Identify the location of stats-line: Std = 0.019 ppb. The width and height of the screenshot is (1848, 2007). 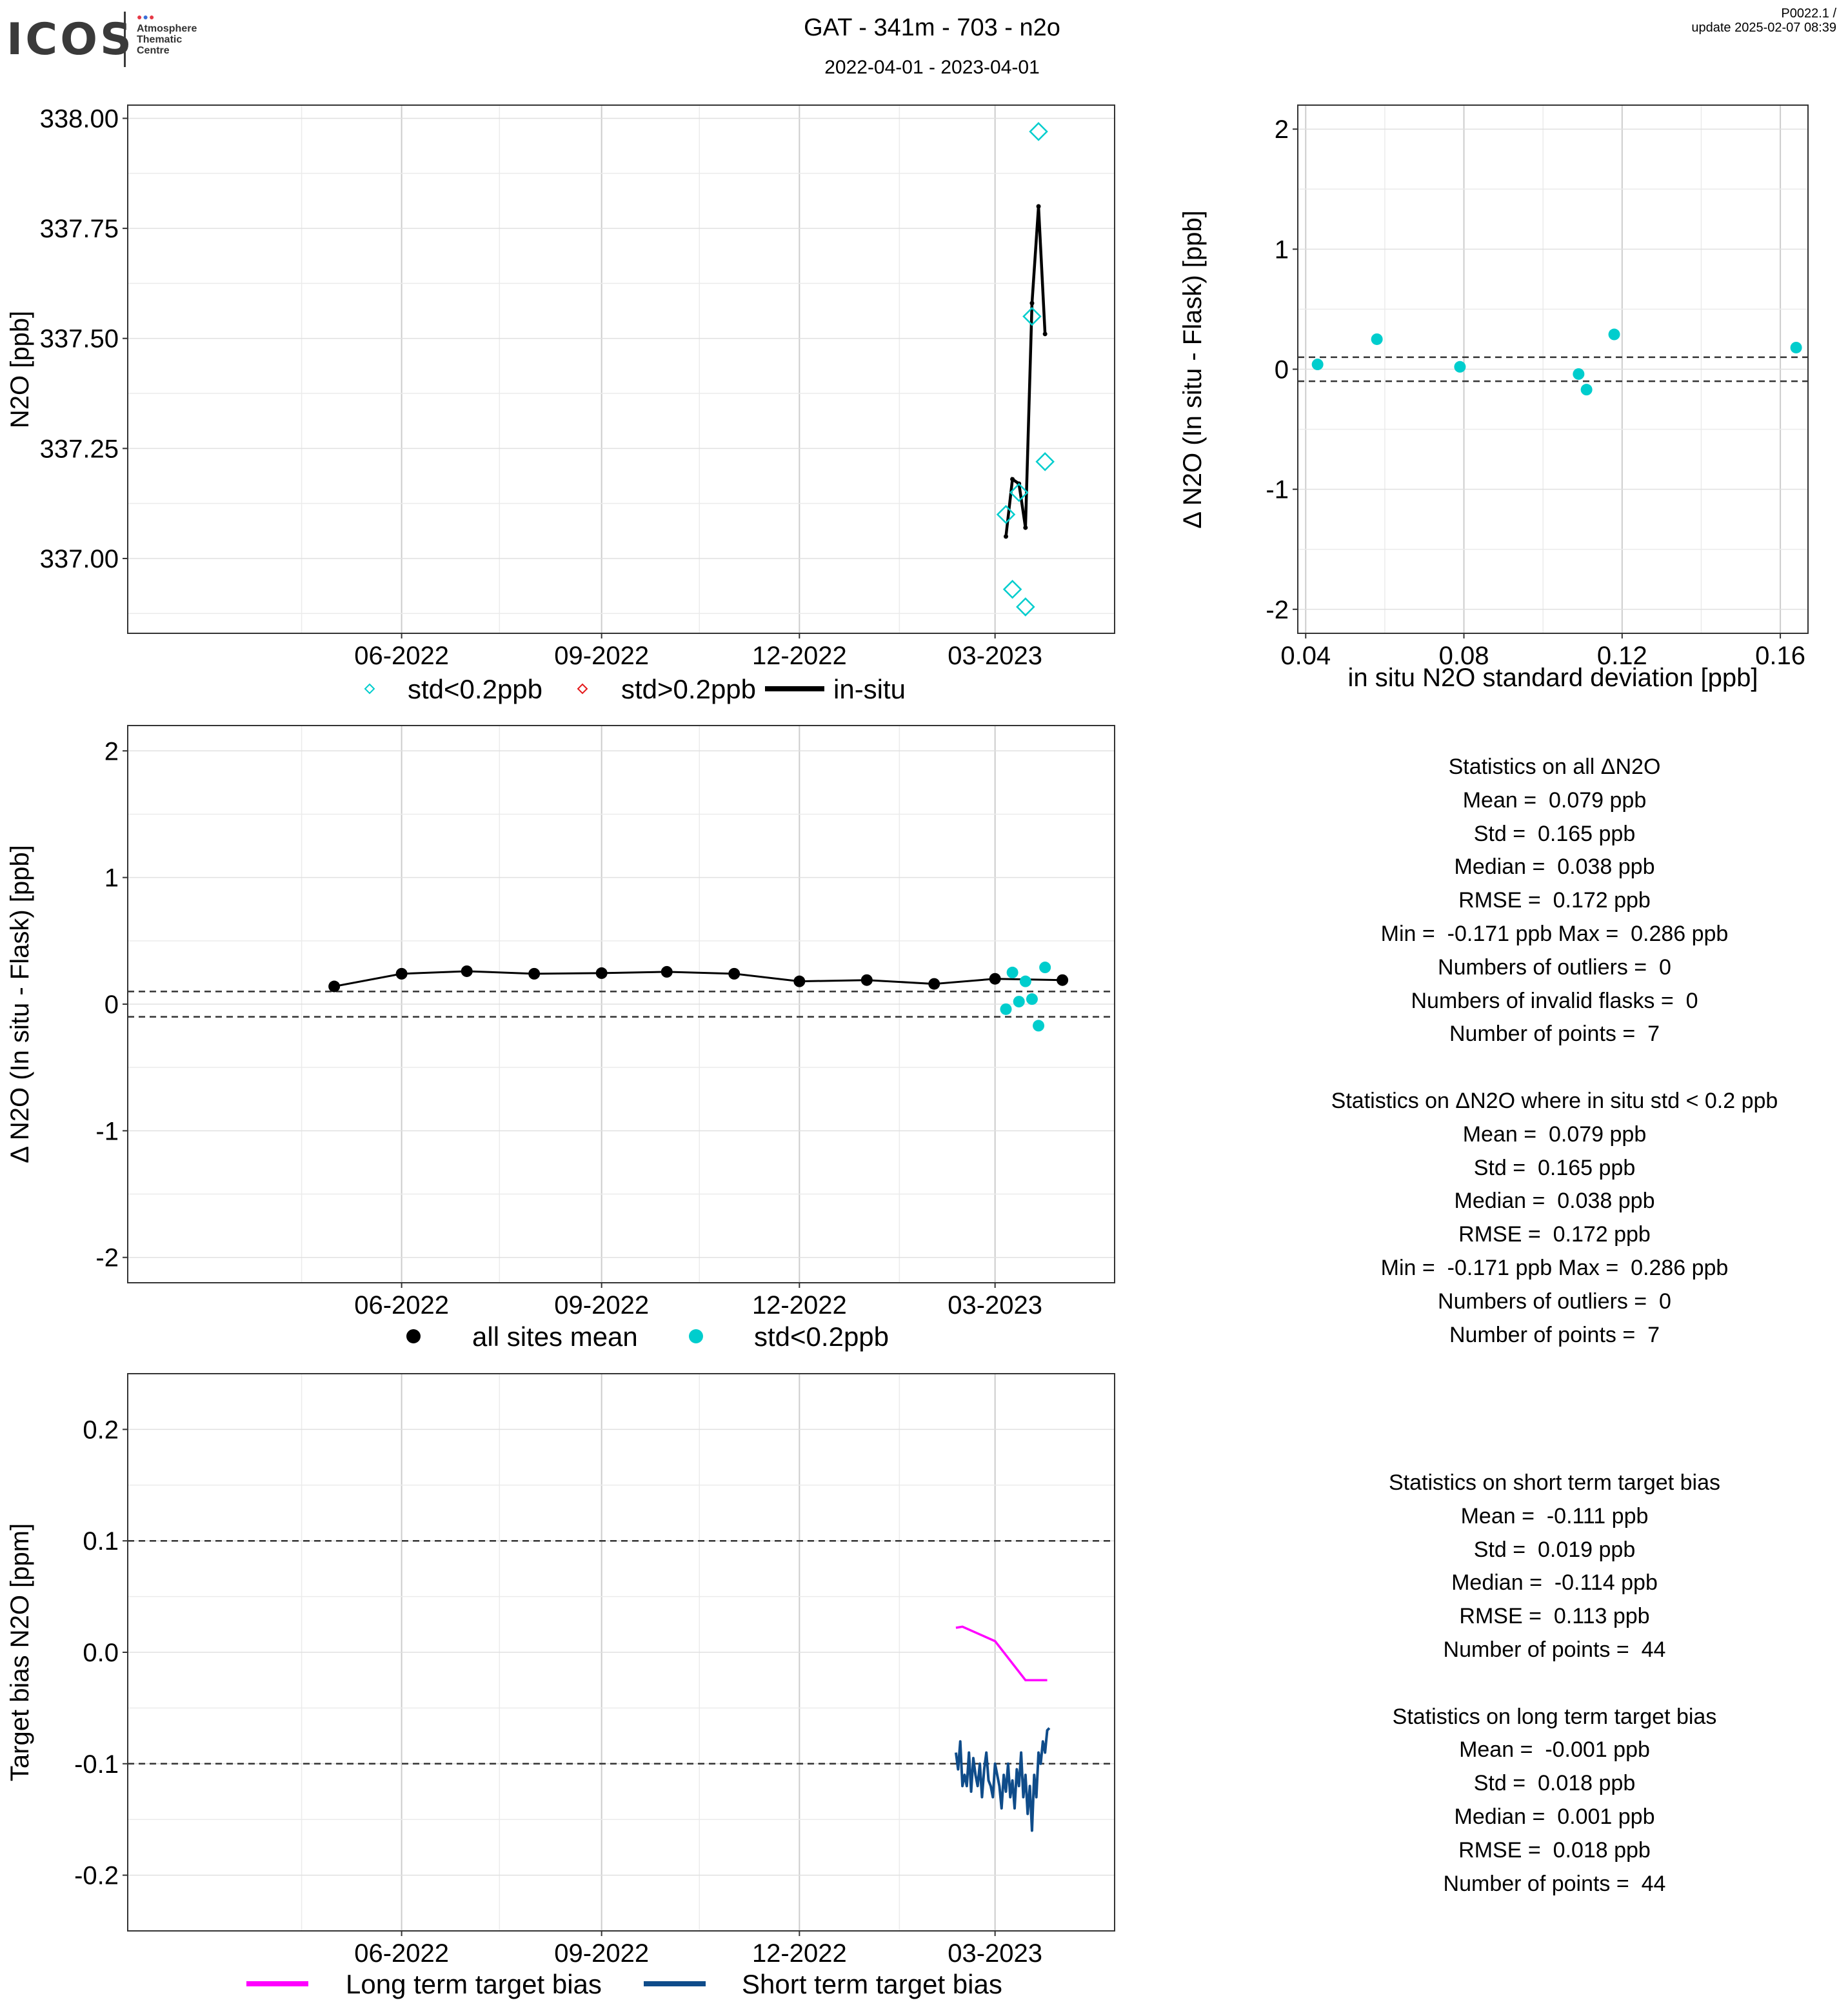
(1554, 1549).